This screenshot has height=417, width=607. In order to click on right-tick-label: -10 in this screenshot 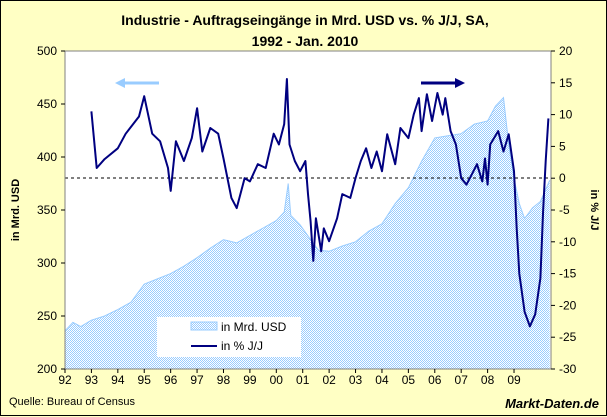, I will do `click(568, 242)`.